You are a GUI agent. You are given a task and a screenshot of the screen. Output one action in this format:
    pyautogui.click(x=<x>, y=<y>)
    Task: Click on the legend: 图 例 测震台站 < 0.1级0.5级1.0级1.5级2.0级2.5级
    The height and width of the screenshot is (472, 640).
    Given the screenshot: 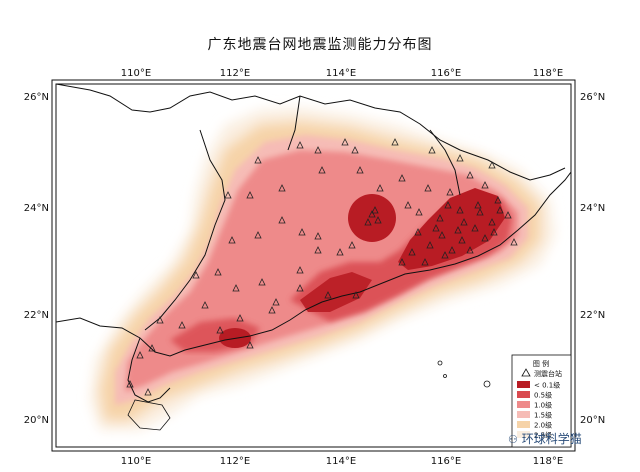 What is the action you would take?
    pyautogui.click(x=541, y=401)
    